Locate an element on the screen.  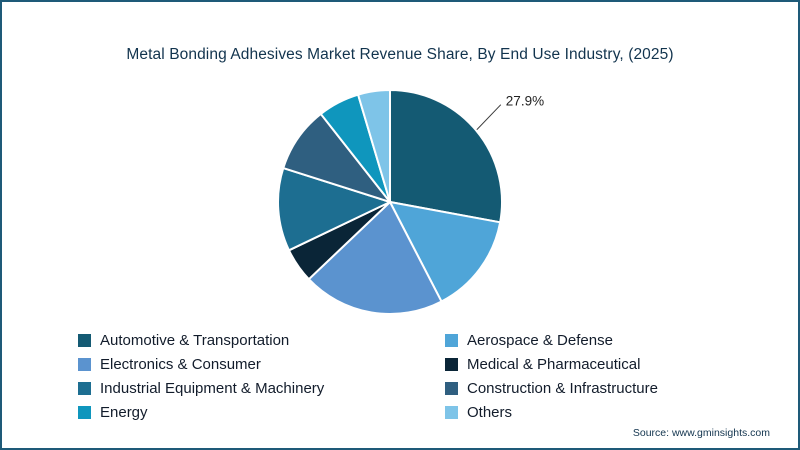
legend-item-energy: Energy is located at coordinates (261, 412).